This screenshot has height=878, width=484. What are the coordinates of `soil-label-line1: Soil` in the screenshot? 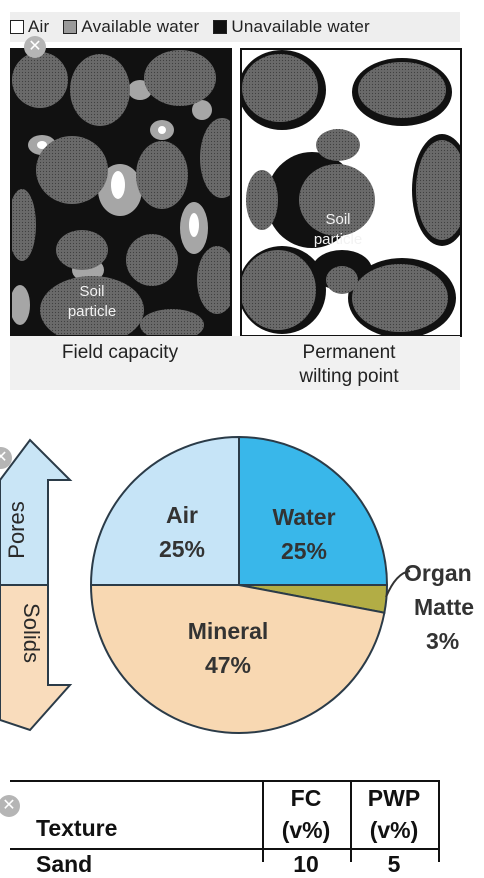 It's located at (91, 291).